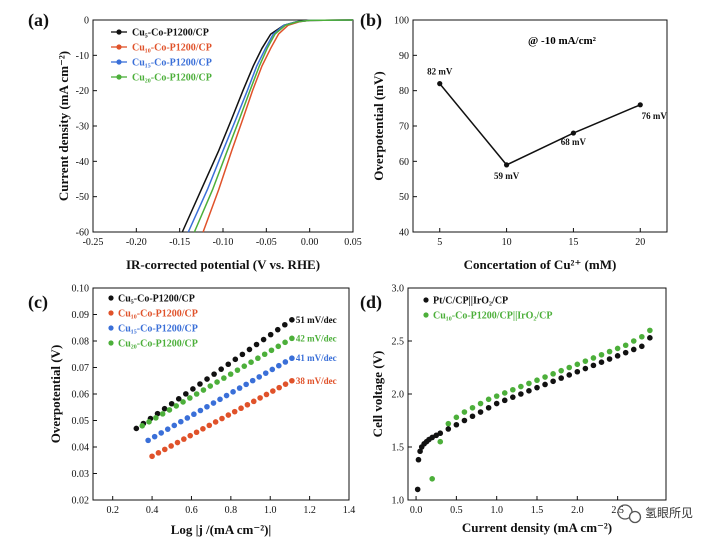  I want to click on y-tick-label: 40, so click(404, 233).